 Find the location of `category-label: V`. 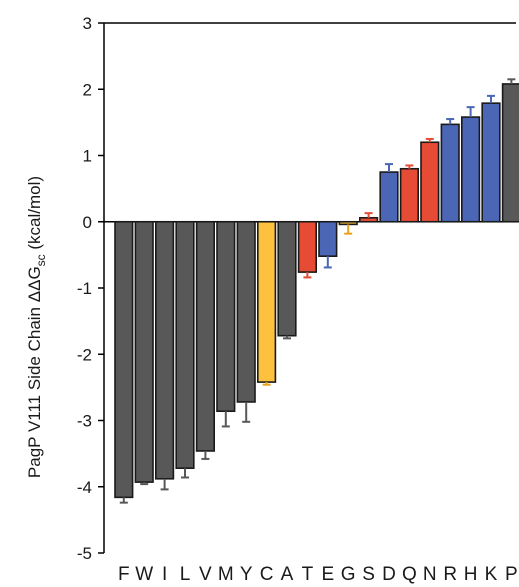

category-label: V is located at coordinates (205, 574).